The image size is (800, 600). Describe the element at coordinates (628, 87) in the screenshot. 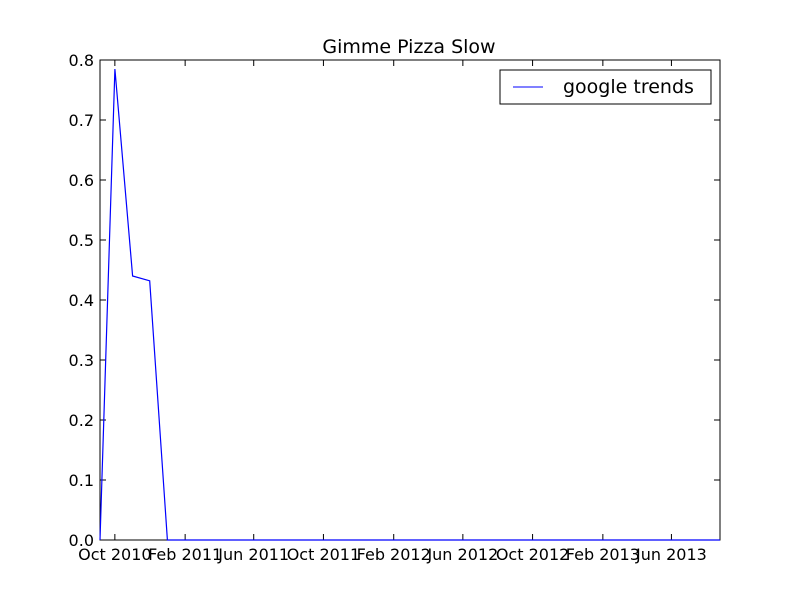

I see `legend-label: google trends` at that location.